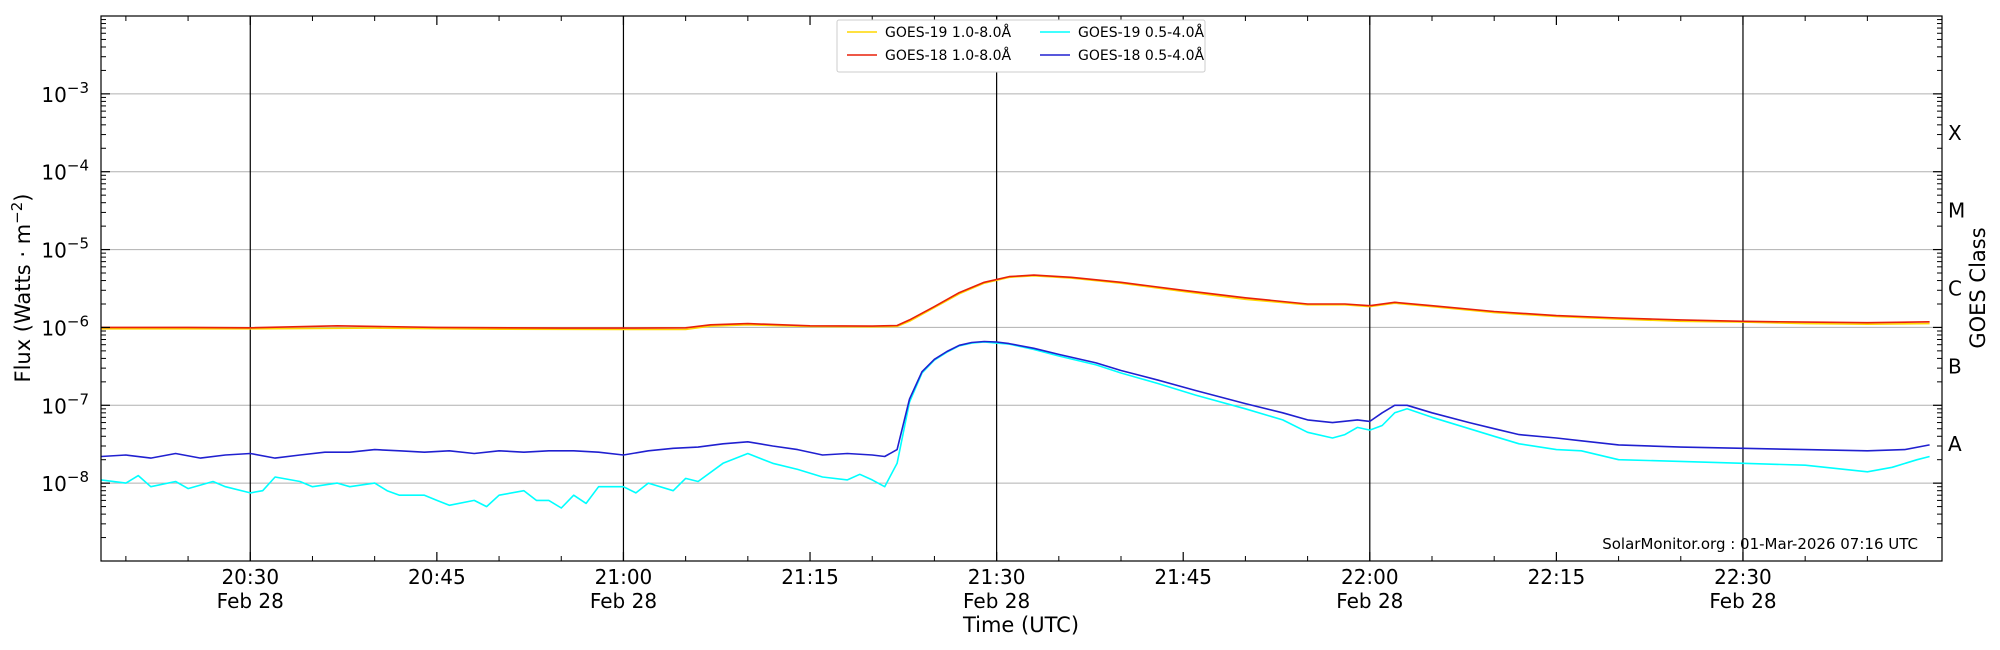 This screenshot has width=2000, height=650. Describe the element at coordinates (1955, 133) in the screenshot. I see `goes-class-x: X` at that location.